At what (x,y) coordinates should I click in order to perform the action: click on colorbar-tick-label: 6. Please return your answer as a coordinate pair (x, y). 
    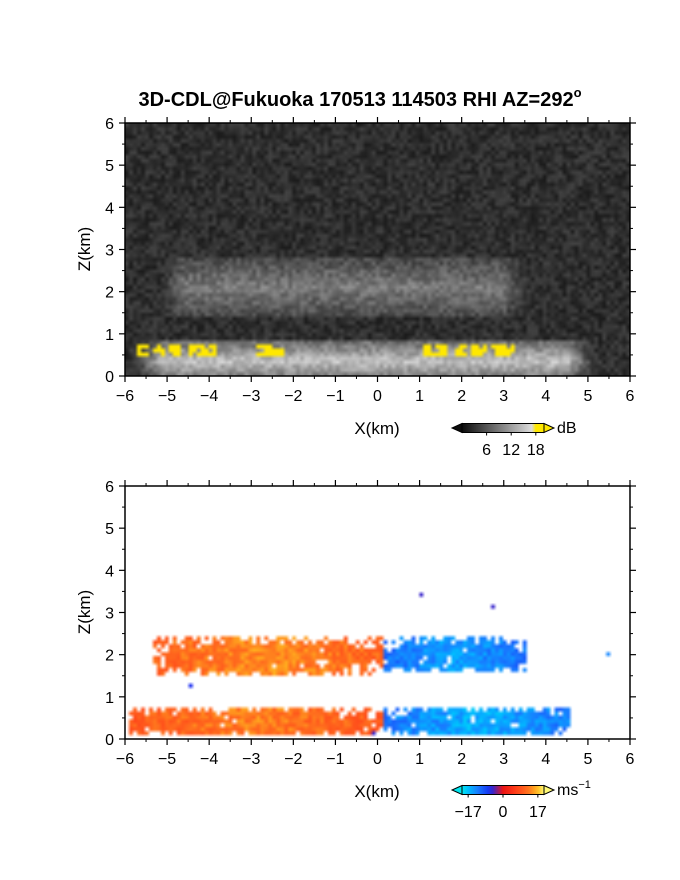
    Looking at the image, I should click on (486, 450).